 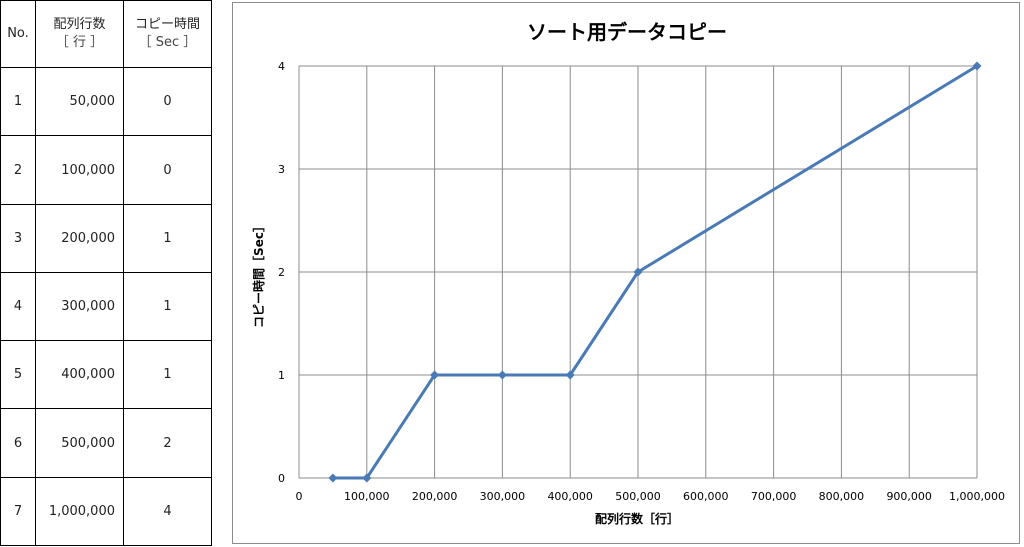 What do you see at coordinates (774, 496) in the screenshot?
I see `x-tick-label: 700,000` at bounding box center [774, 496].